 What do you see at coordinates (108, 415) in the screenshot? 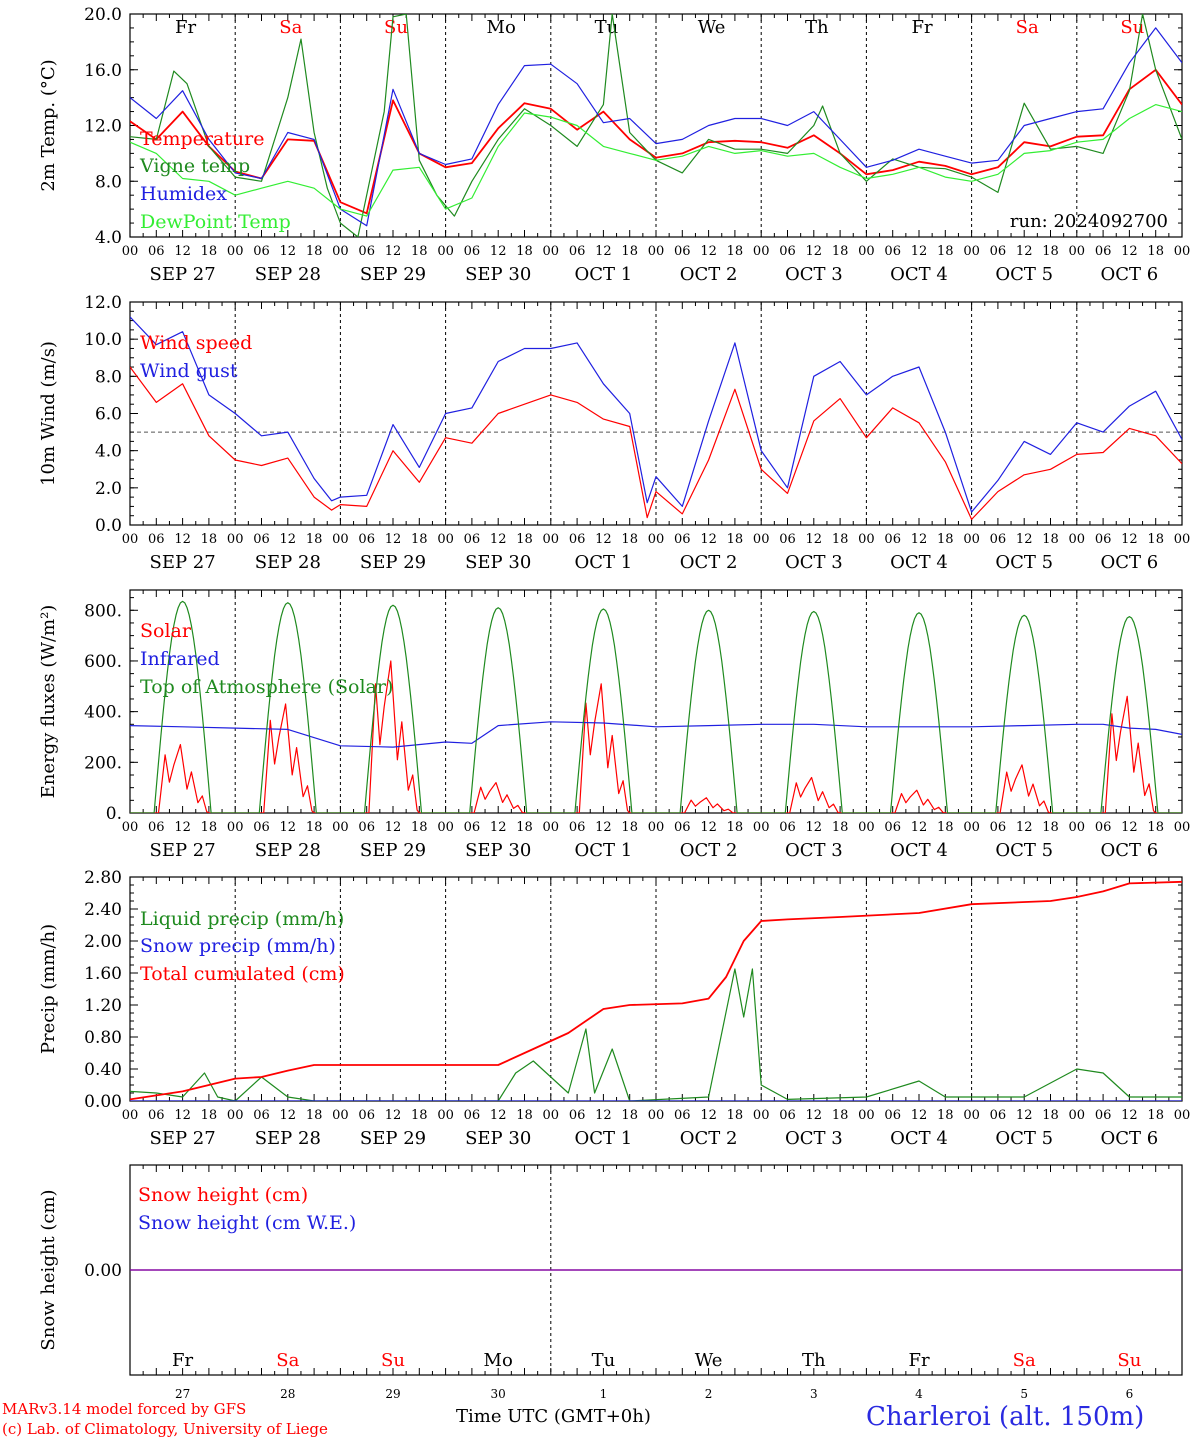
I see `y-tick-label: 6.0` at bounding box center [108, 415].